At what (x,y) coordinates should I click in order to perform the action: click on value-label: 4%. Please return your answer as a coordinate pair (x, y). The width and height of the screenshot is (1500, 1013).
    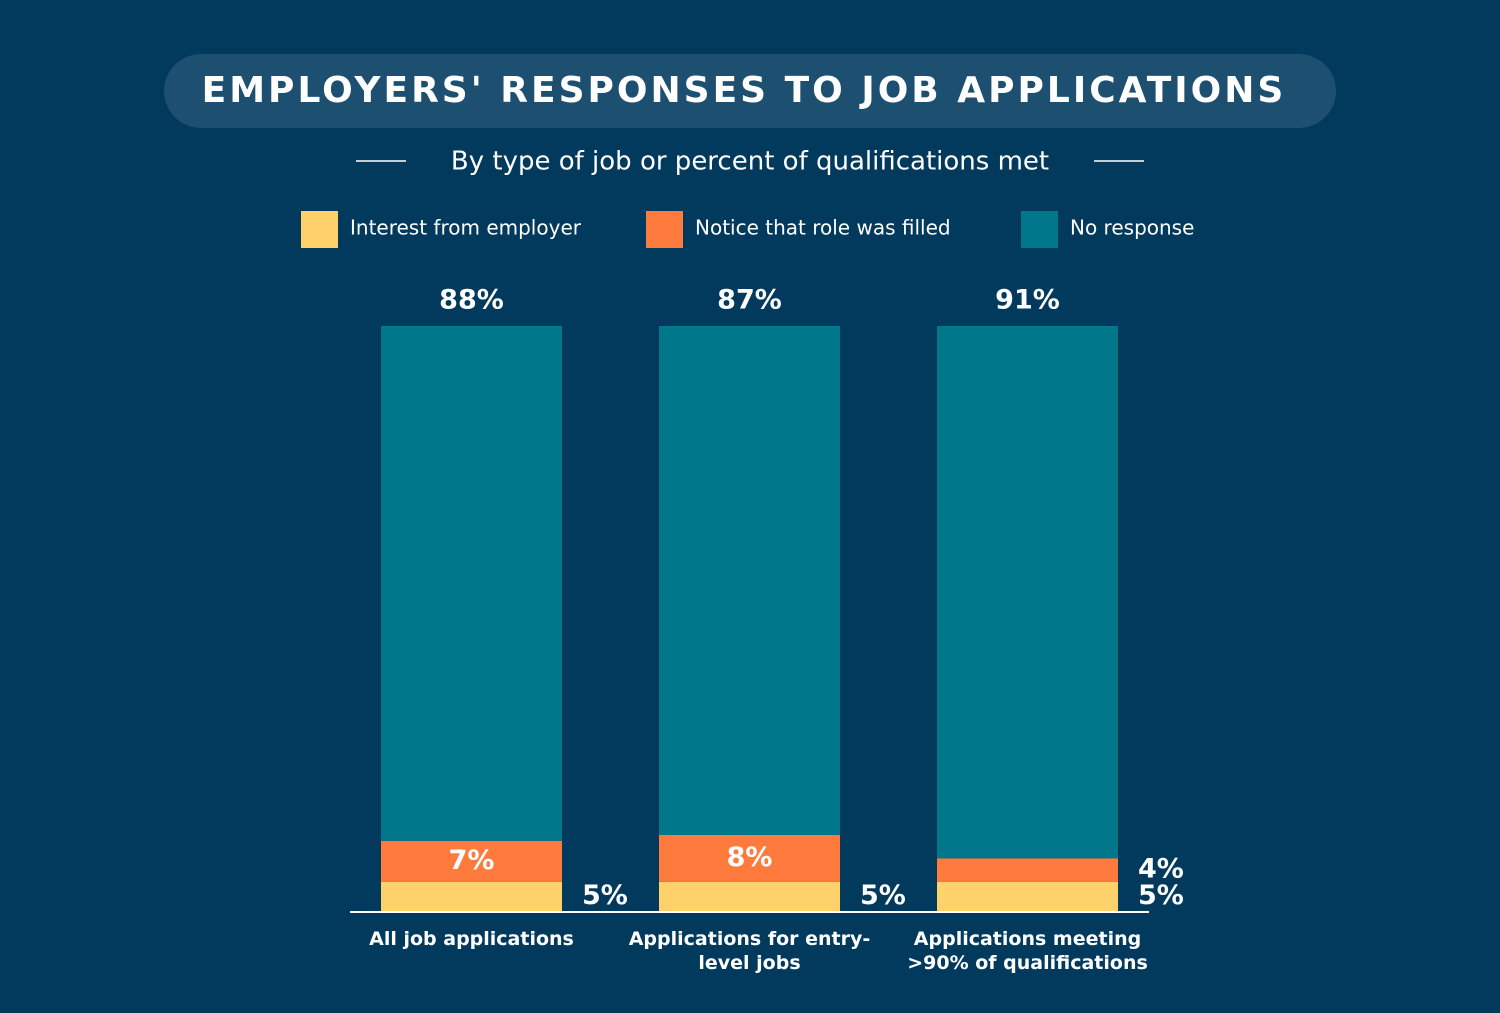
    Looking at the image, I should click on (1161, 869).